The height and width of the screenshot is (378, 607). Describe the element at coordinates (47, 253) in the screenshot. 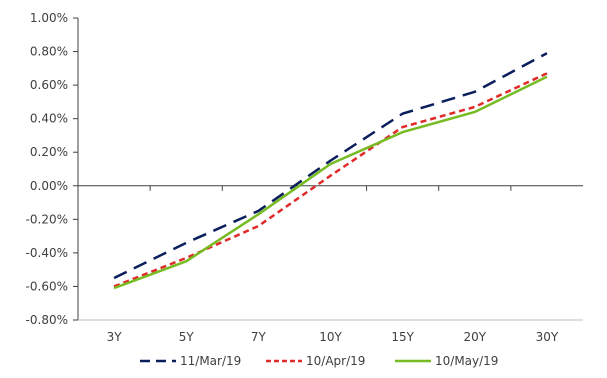

I see `y-tick-label: -0.40%` at that location.